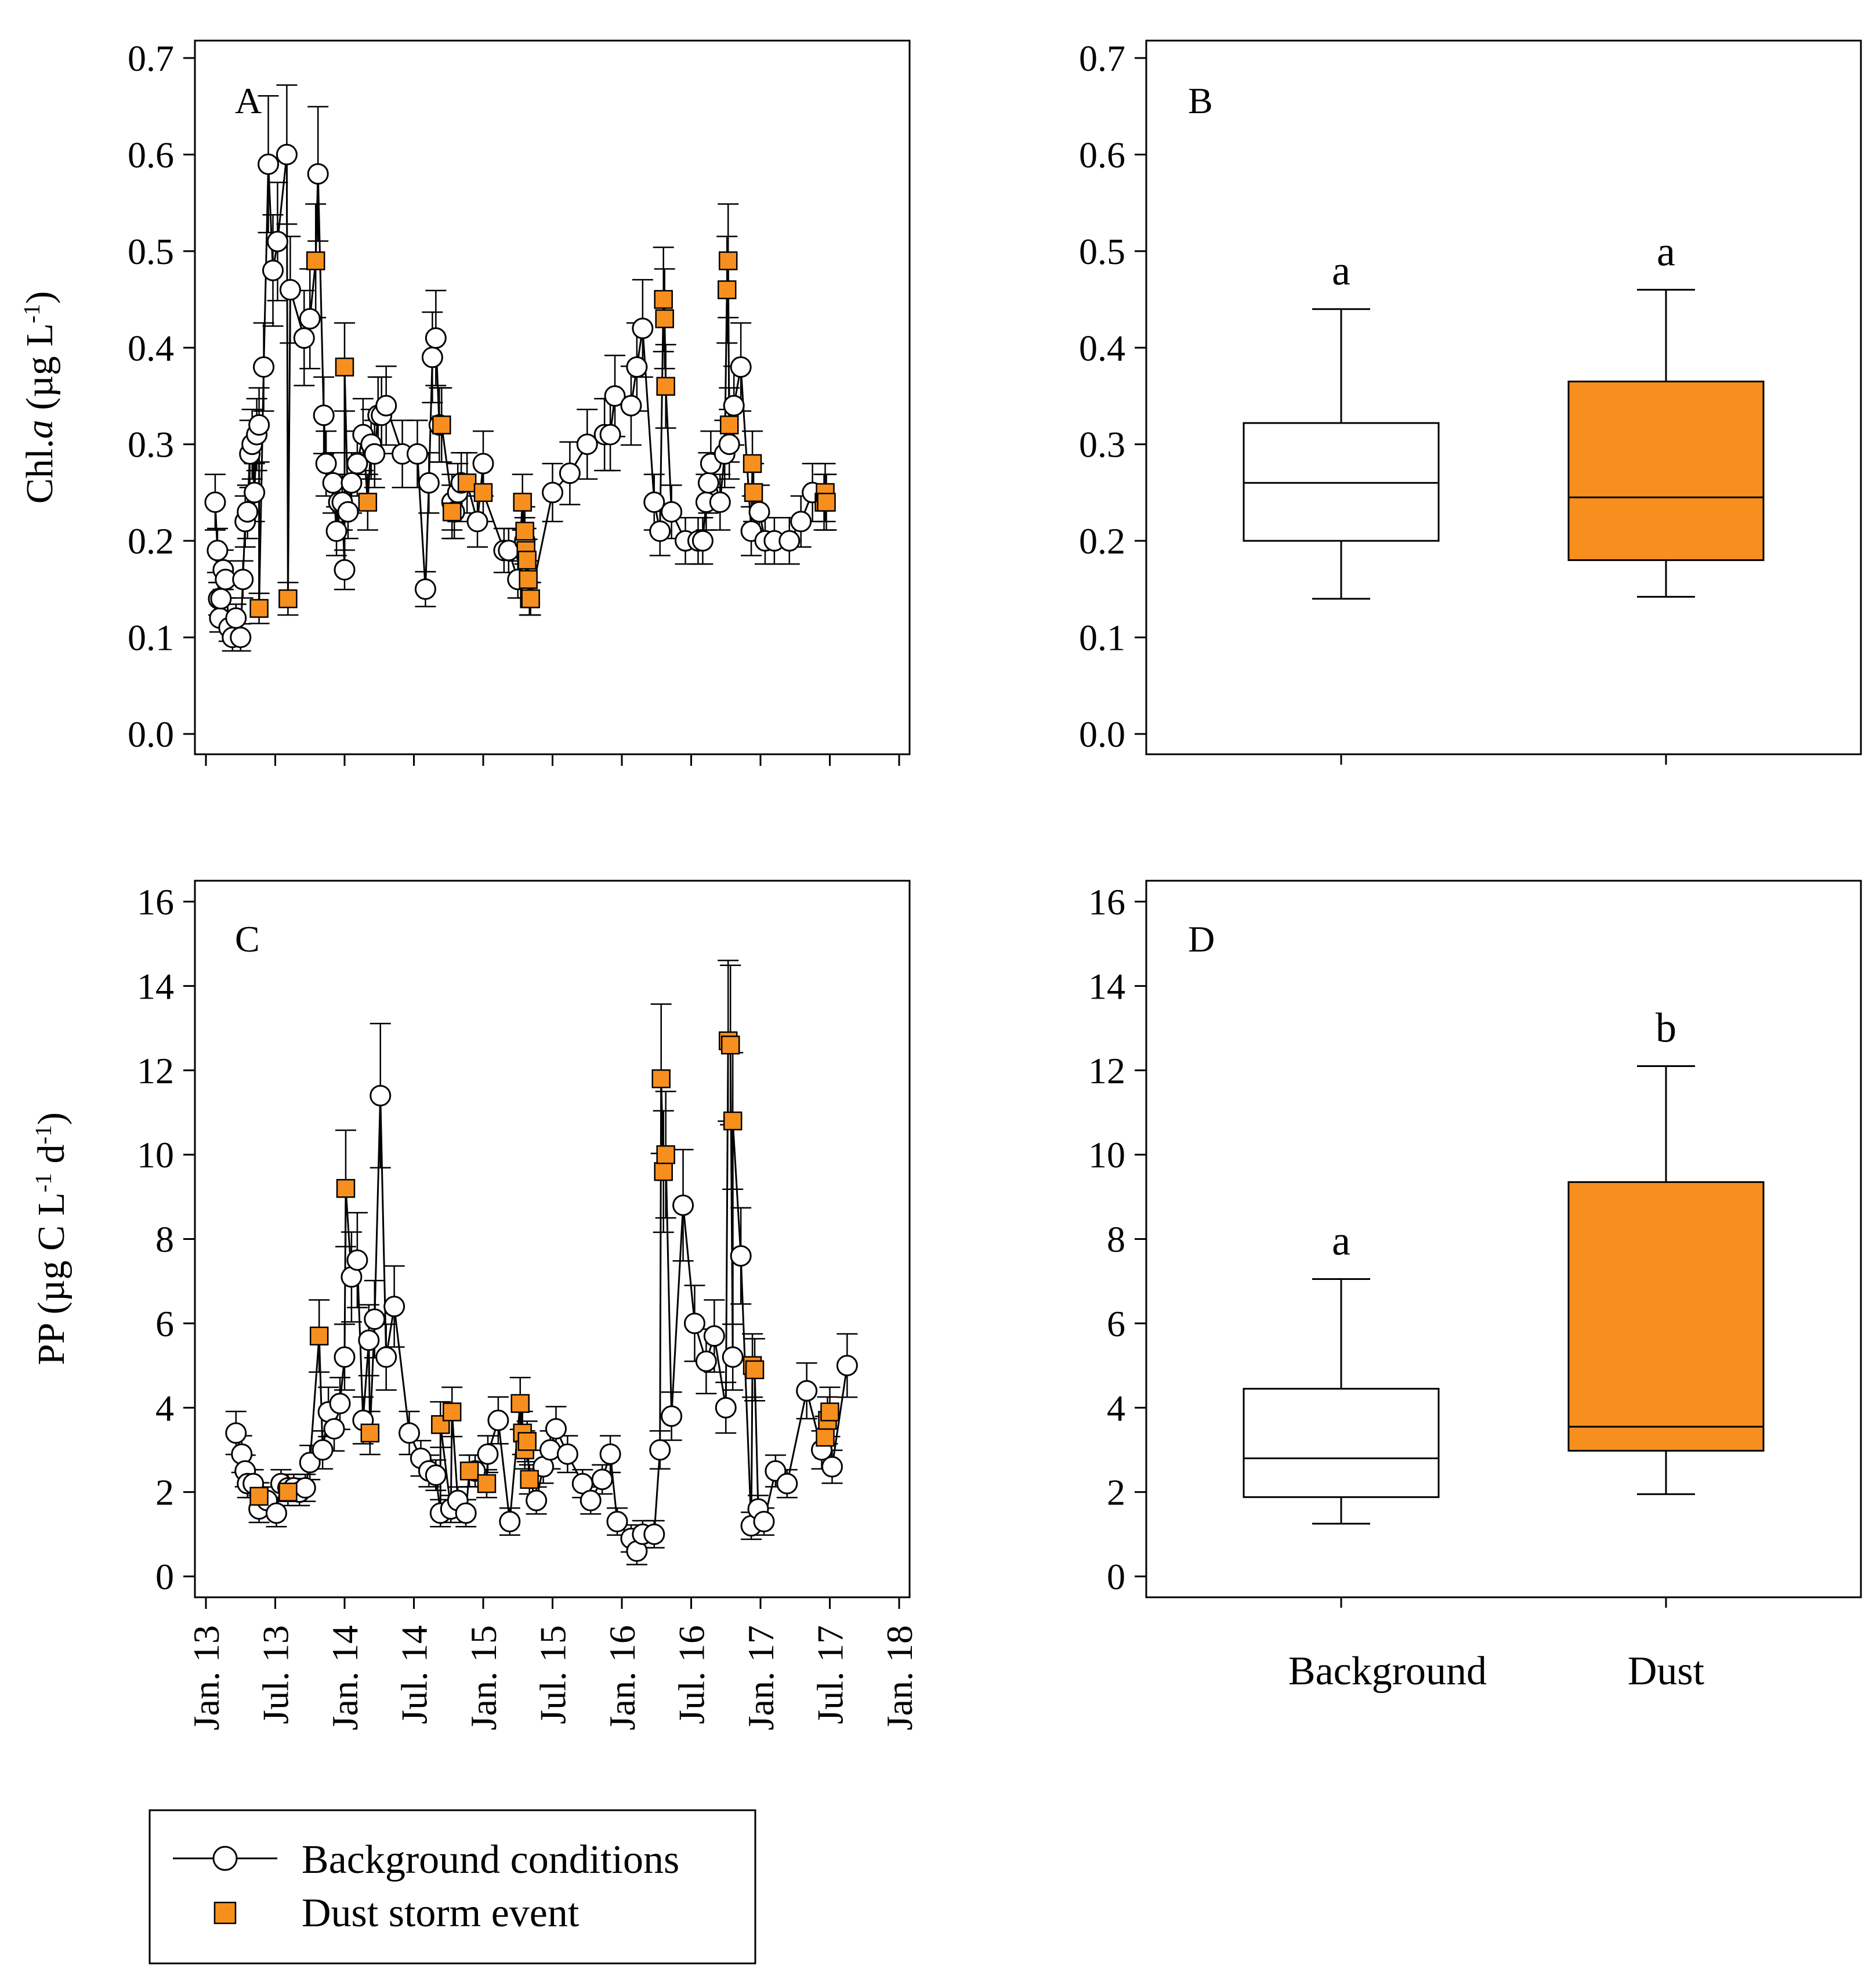  What do you see at coordinates (151, 347) in the screenshot?
I see `y-tick-label: 0.4` at bounding box center [151, 347].